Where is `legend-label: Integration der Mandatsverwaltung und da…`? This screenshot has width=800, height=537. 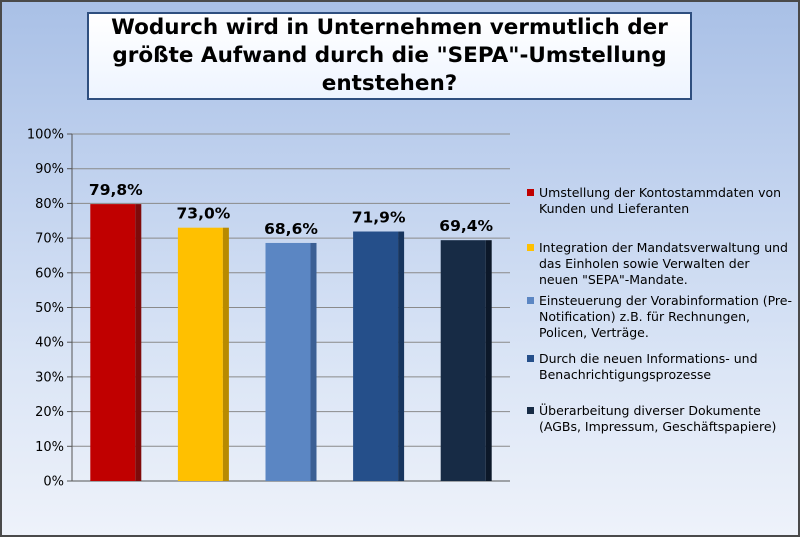
legend-label: Integration der Mandatsverwaltung und da… is located at coordinates (663, 263).